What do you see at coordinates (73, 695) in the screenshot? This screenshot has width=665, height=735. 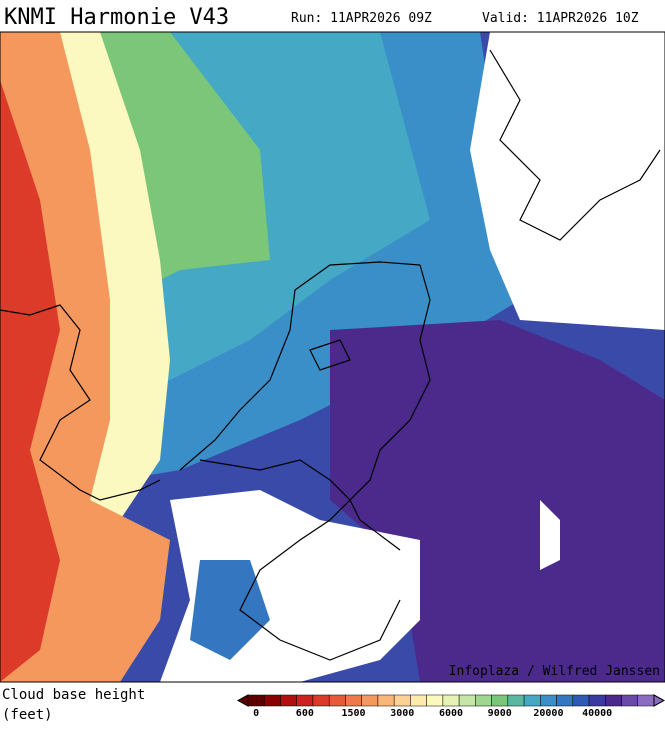 I see `legend-title: Cloud base height` at bounding box center [73, 695].